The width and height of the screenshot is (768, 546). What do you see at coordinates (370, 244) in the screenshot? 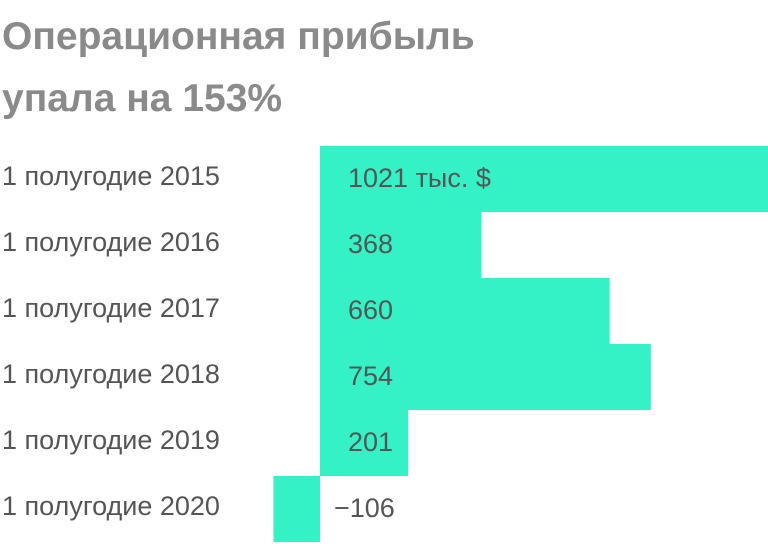
I see `value-label: 368` at bounding box center [370, 244].